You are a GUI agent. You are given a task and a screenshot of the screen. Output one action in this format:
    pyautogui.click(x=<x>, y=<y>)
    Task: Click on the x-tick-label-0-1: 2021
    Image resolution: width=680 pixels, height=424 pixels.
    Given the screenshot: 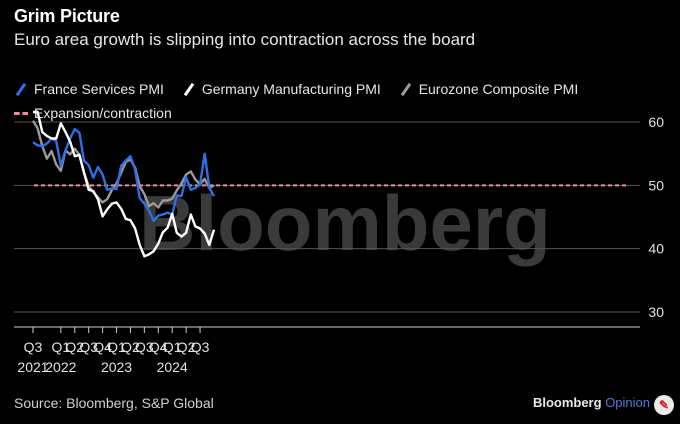 What is the action you would take?
    pyautogui.click(x=32, y=367)
    